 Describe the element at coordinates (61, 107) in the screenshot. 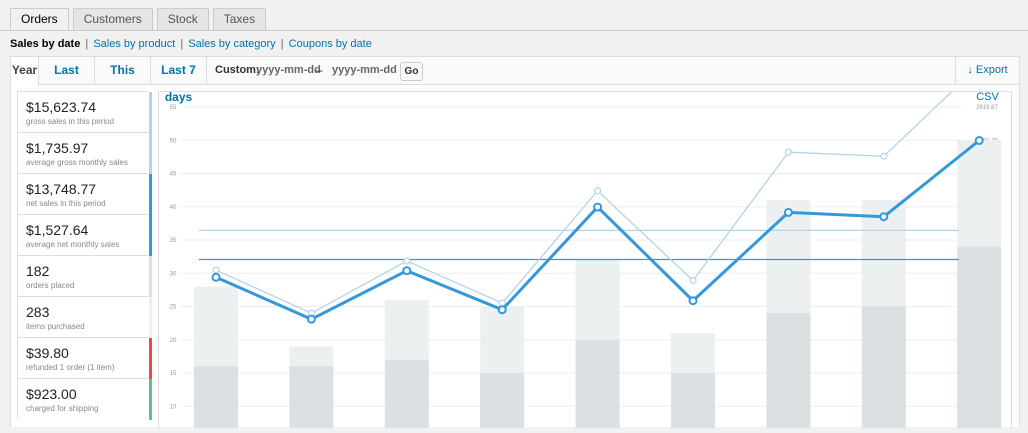

I see `legend-amount: $15,623.74` at that location.